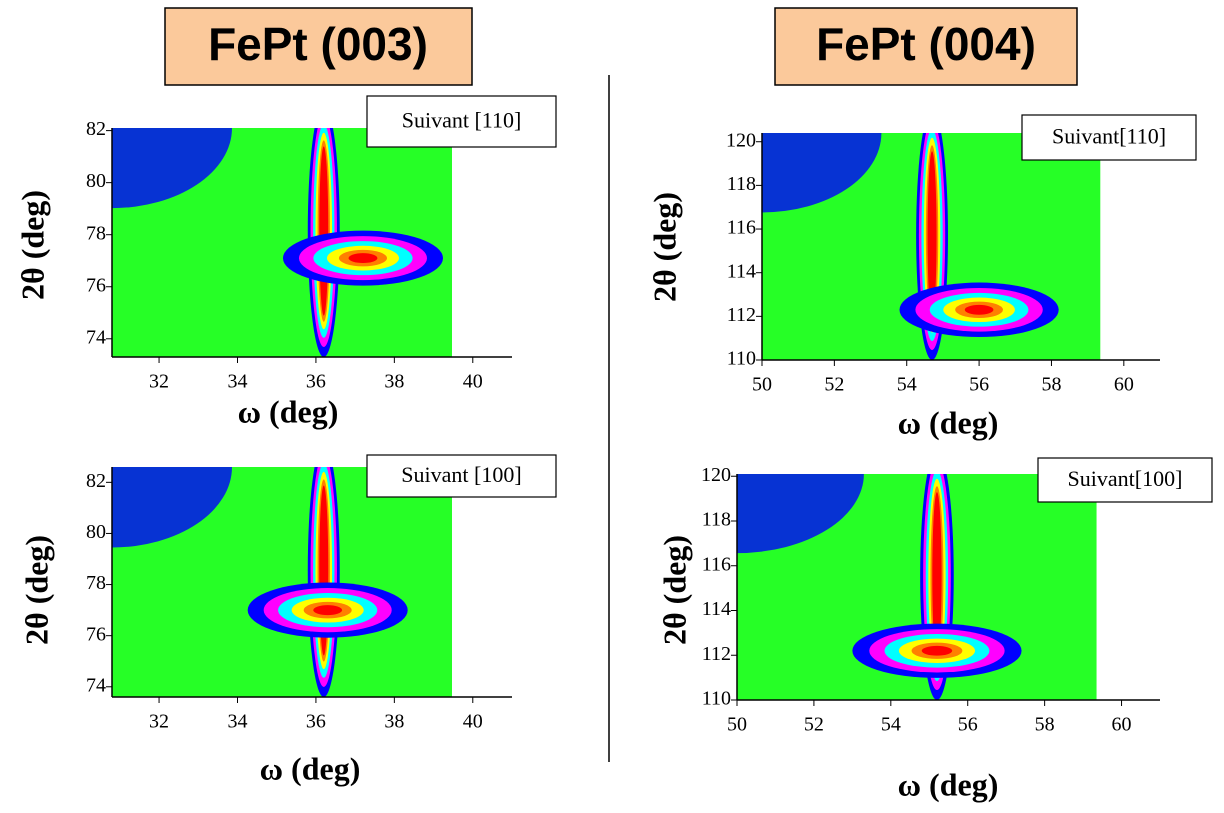 The image size is (1224, 813). I want to click on group-title: FePt (003), so click(318, 44).